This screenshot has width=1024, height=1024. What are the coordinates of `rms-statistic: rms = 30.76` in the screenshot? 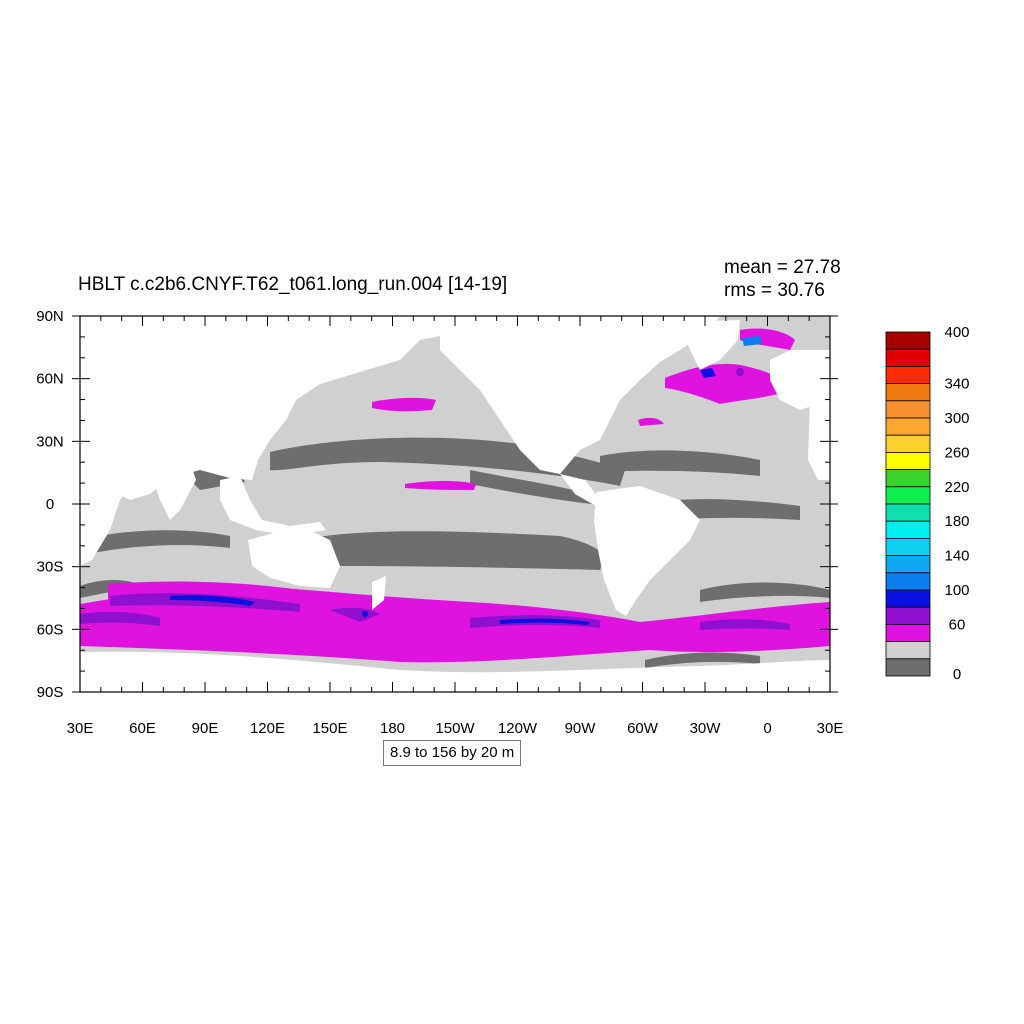 It's located at (774, 291).